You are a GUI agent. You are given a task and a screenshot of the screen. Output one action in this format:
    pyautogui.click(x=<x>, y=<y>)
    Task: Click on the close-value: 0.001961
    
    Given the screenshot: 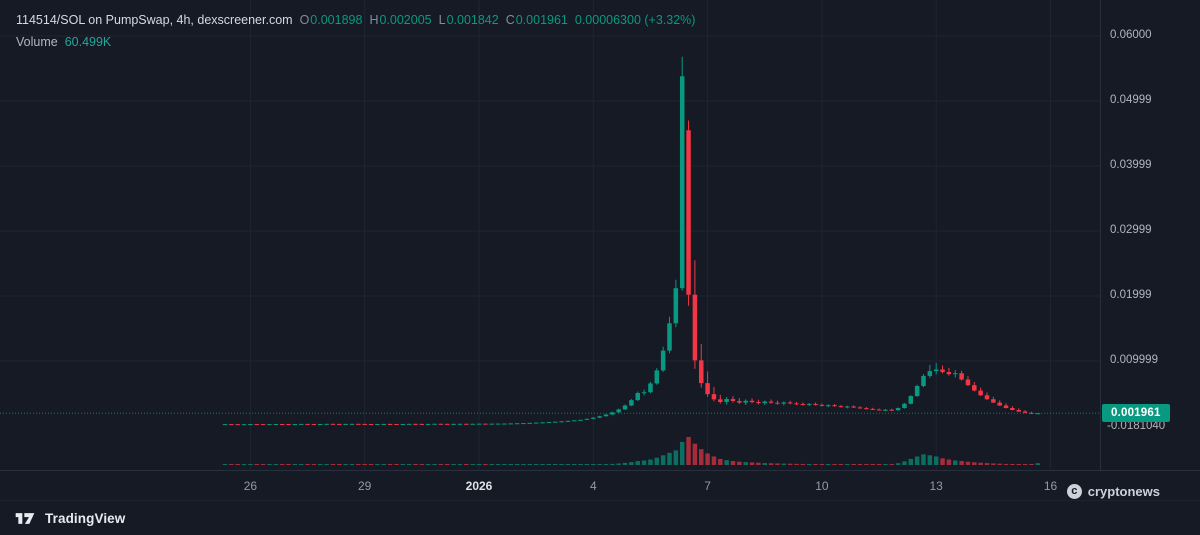 What is the action you would take?
    pyautogui.click(x=541, y=20)
    